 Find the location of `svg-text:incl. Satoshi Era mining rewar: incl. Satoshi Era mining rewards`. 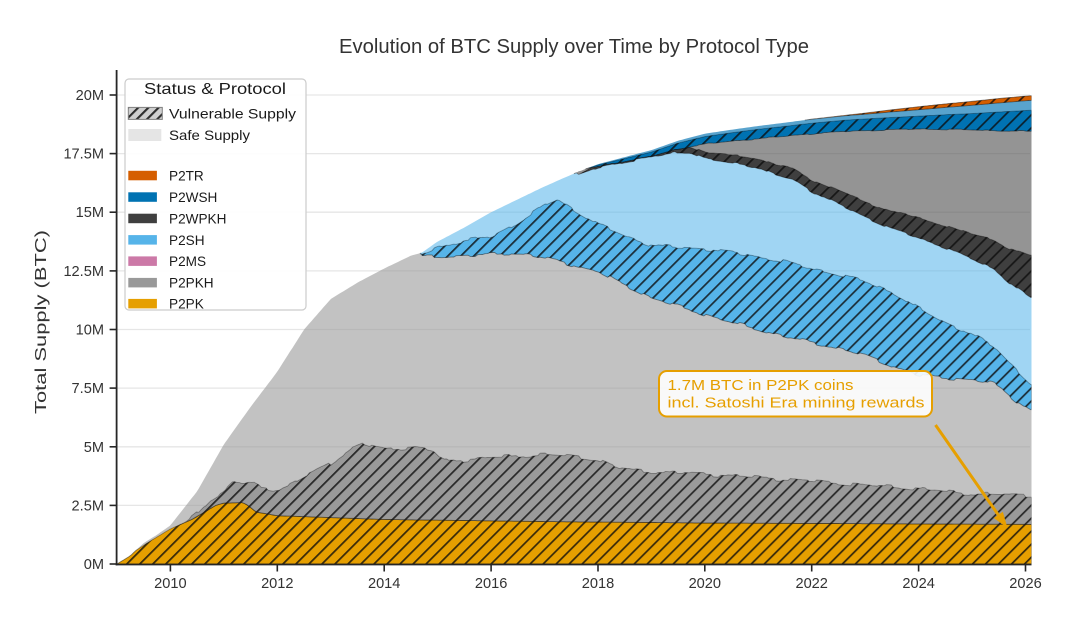

svg-text:incl. Satoshi Era mining rewar: incl. Satoshi Era mining rewards is located at coordinates (796, 403).